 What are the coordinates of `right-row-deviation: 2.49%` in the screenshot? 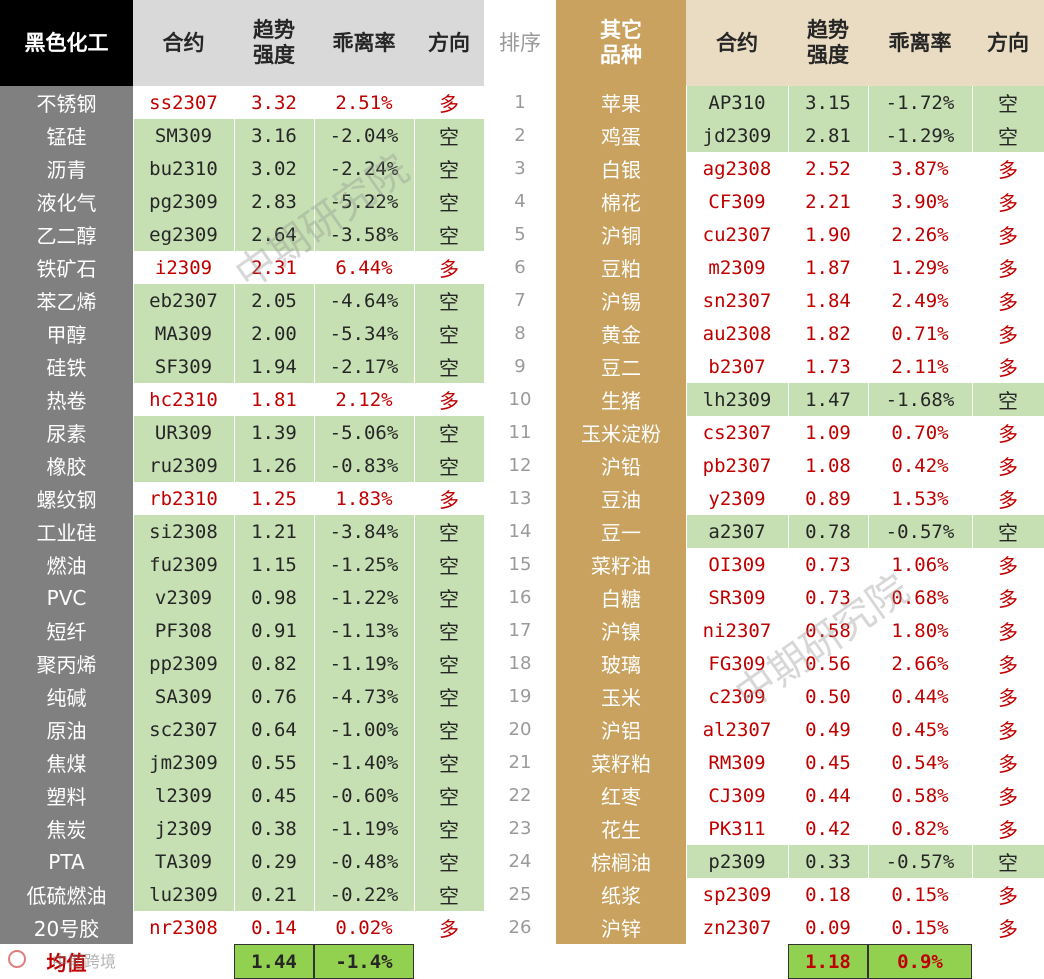 It's located at (920, 300).